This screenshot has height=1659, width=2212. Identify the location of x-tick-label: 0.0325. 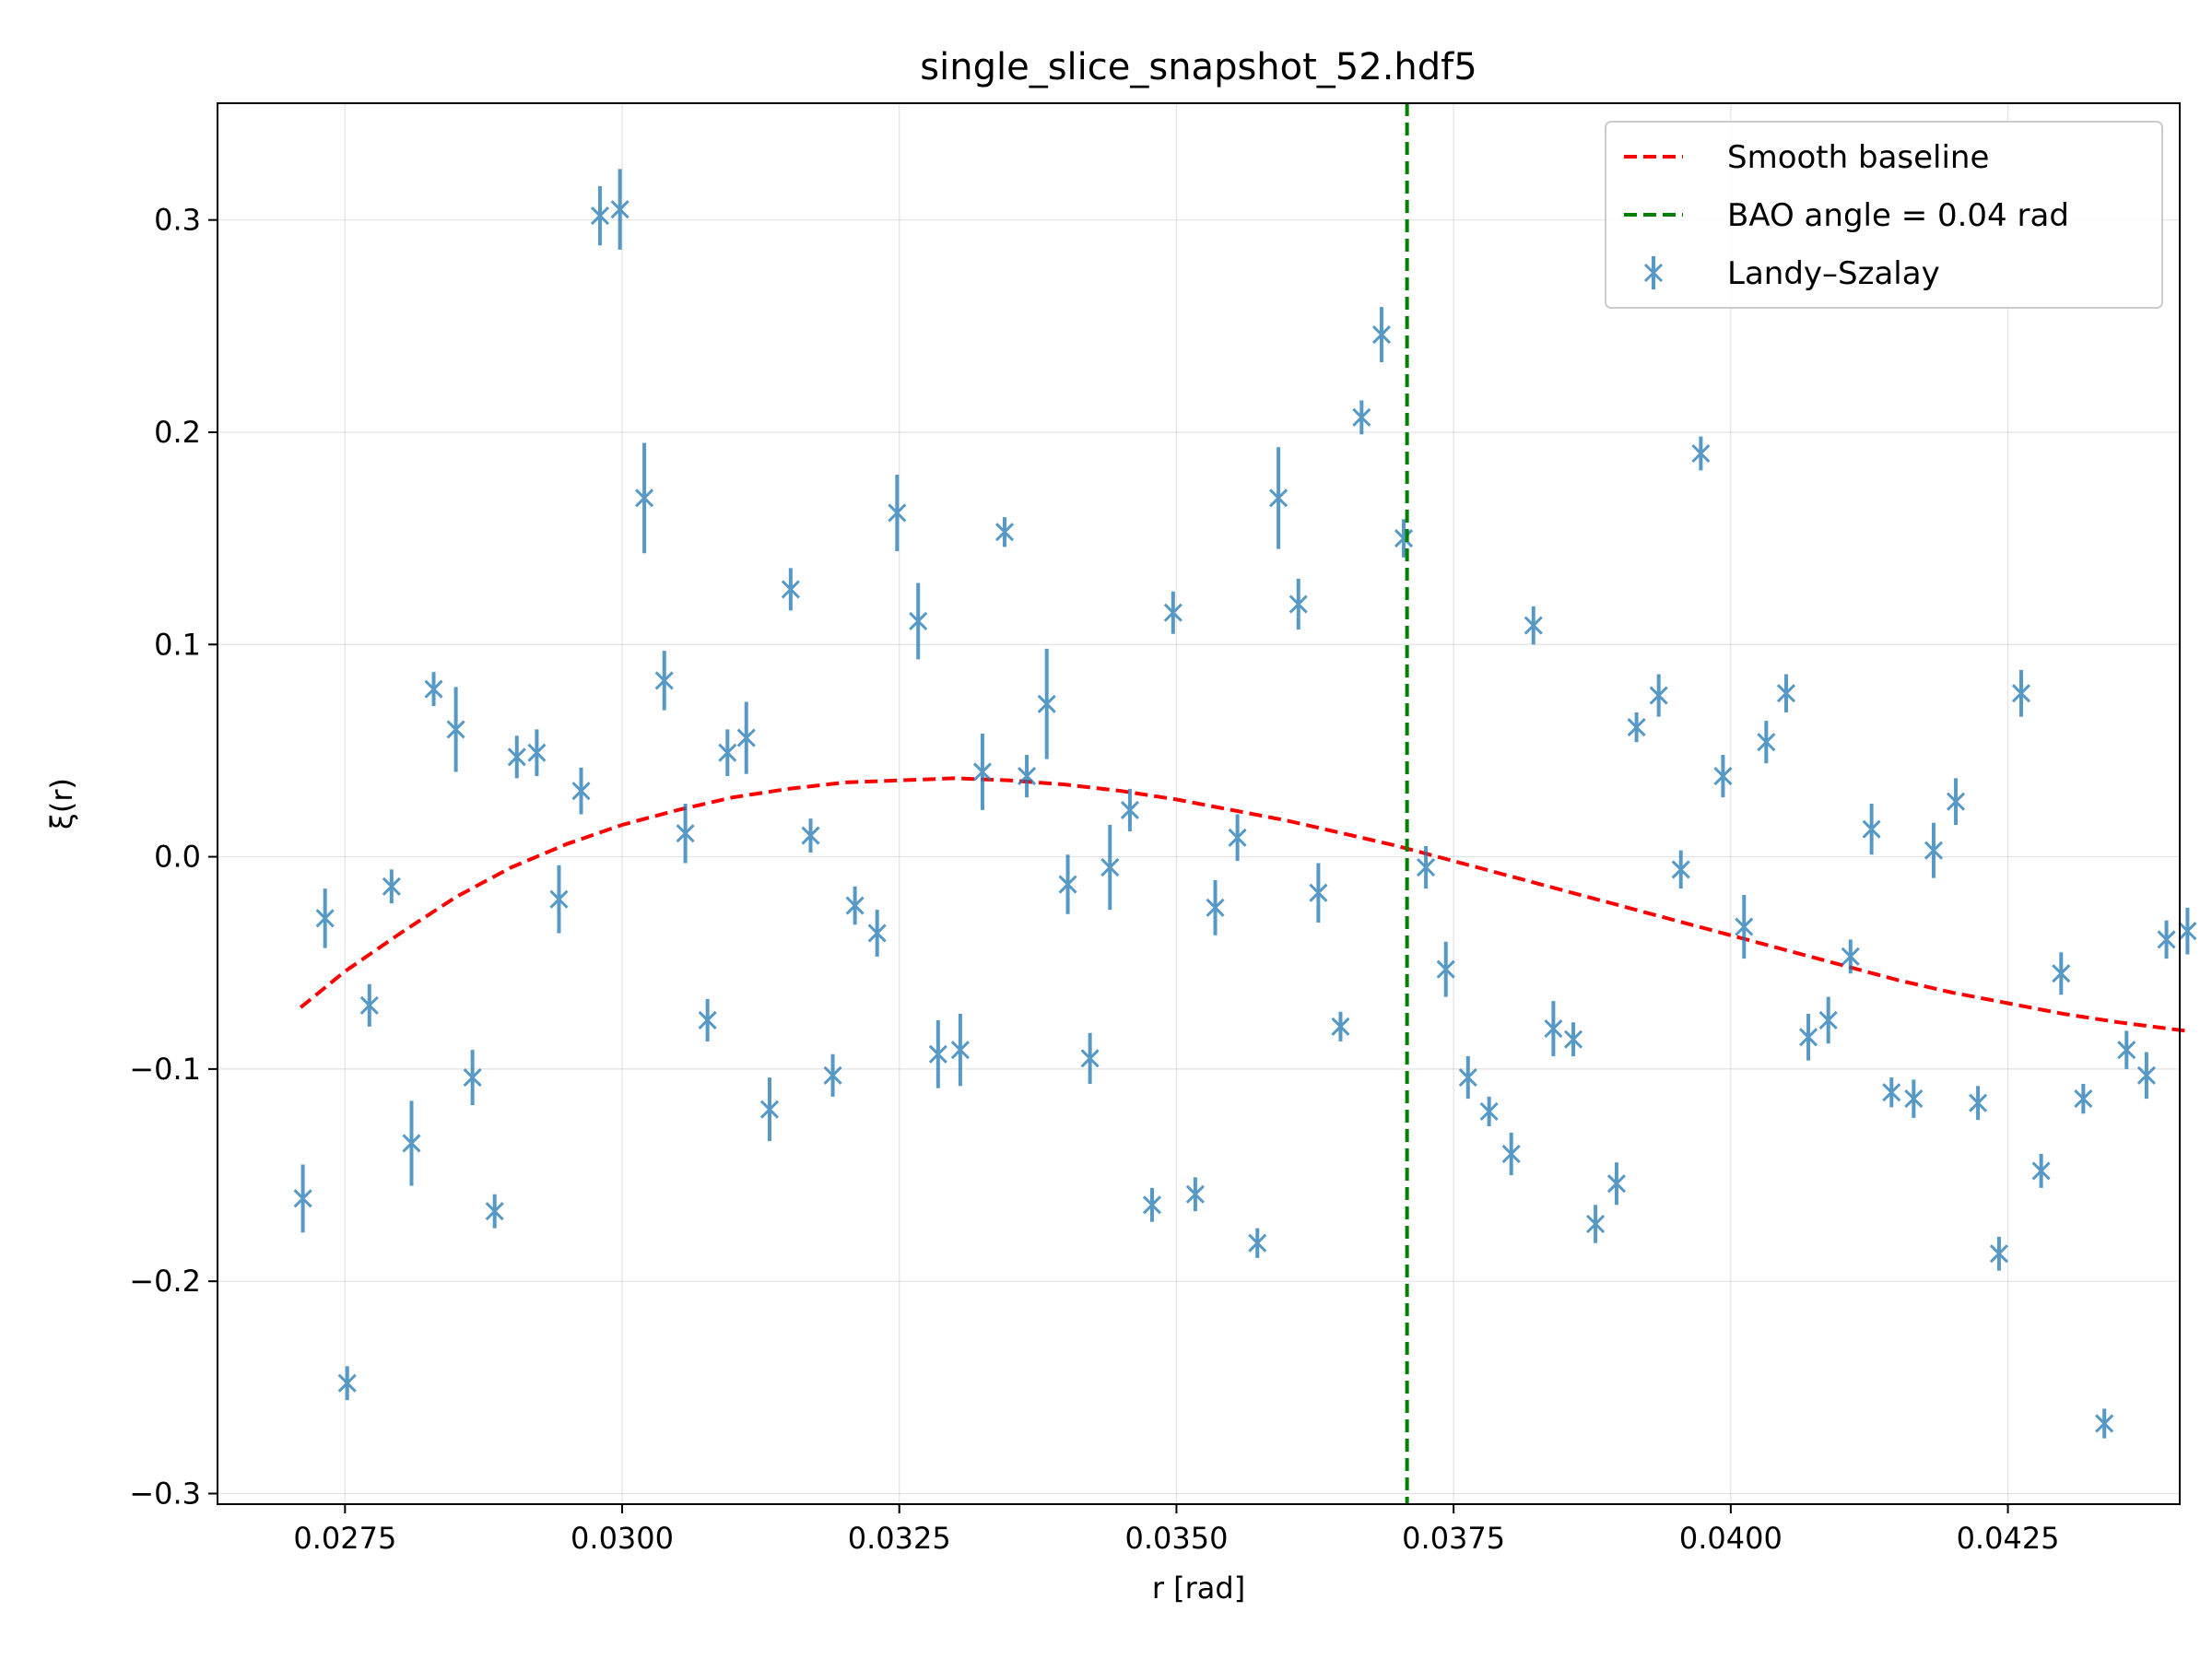
(899, 1538).